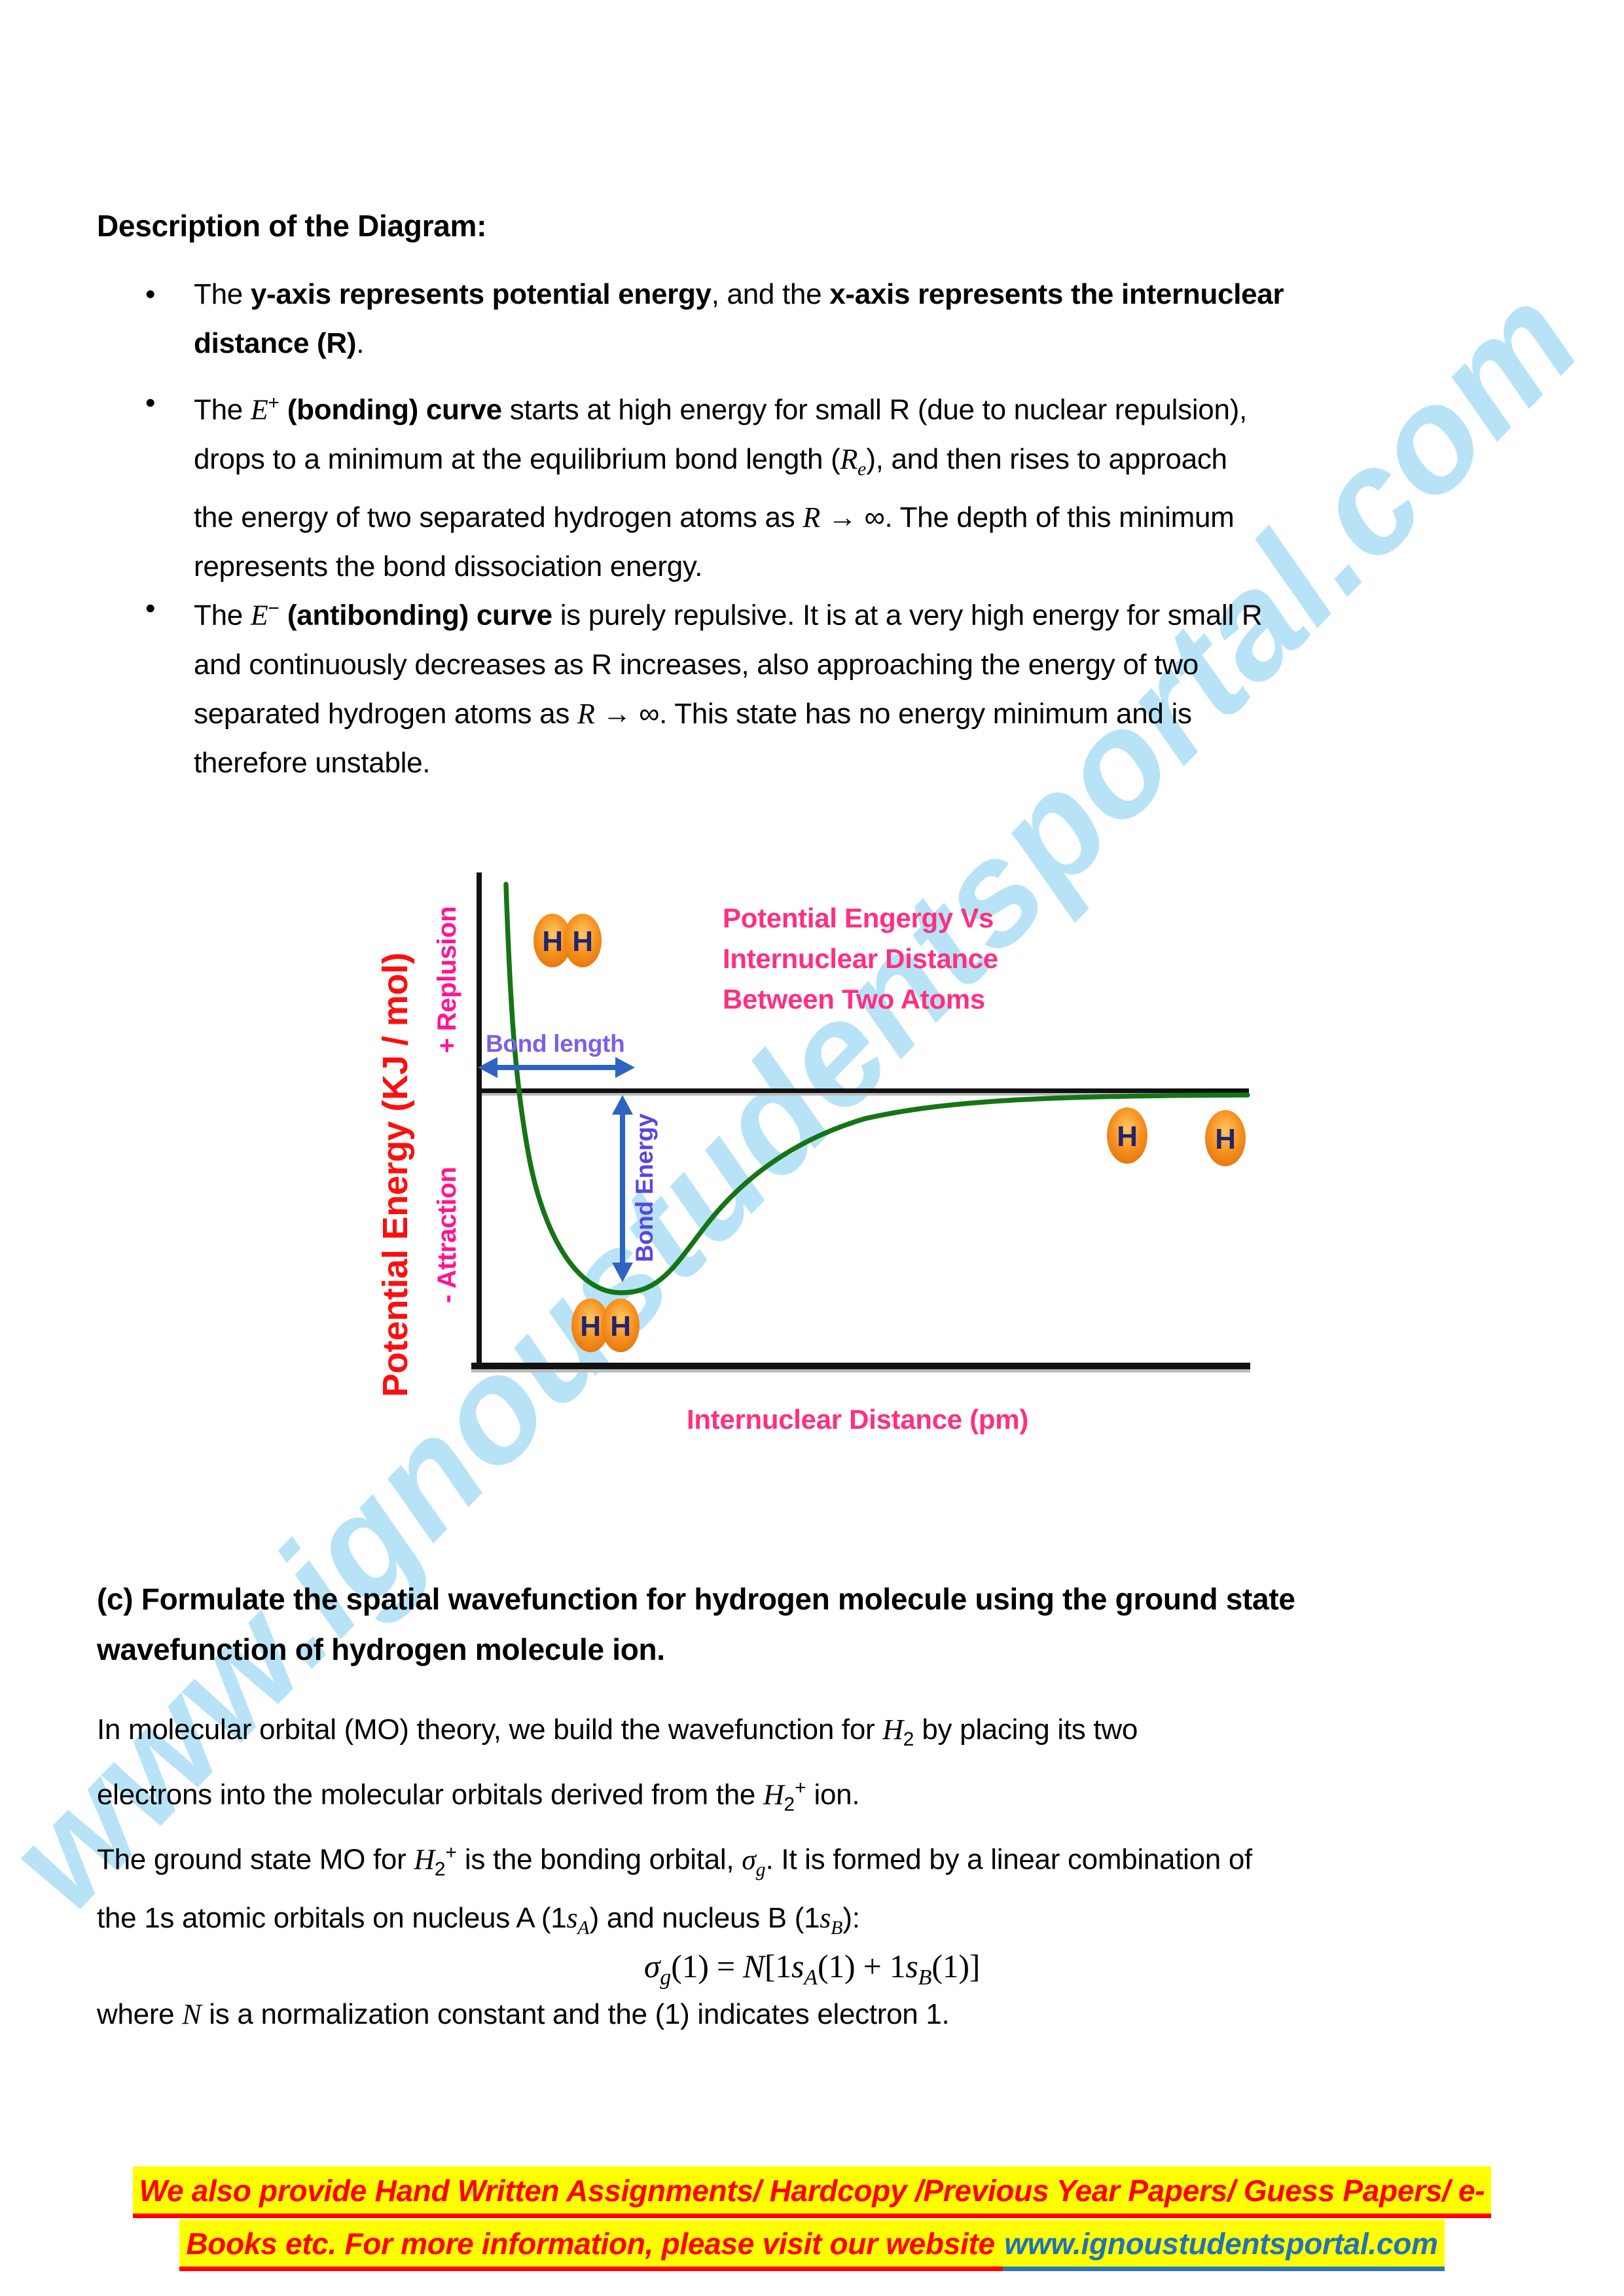 This screenshot has height=2296, width=1624. I want to click on potential-energy-curve, so click(876, 1088).